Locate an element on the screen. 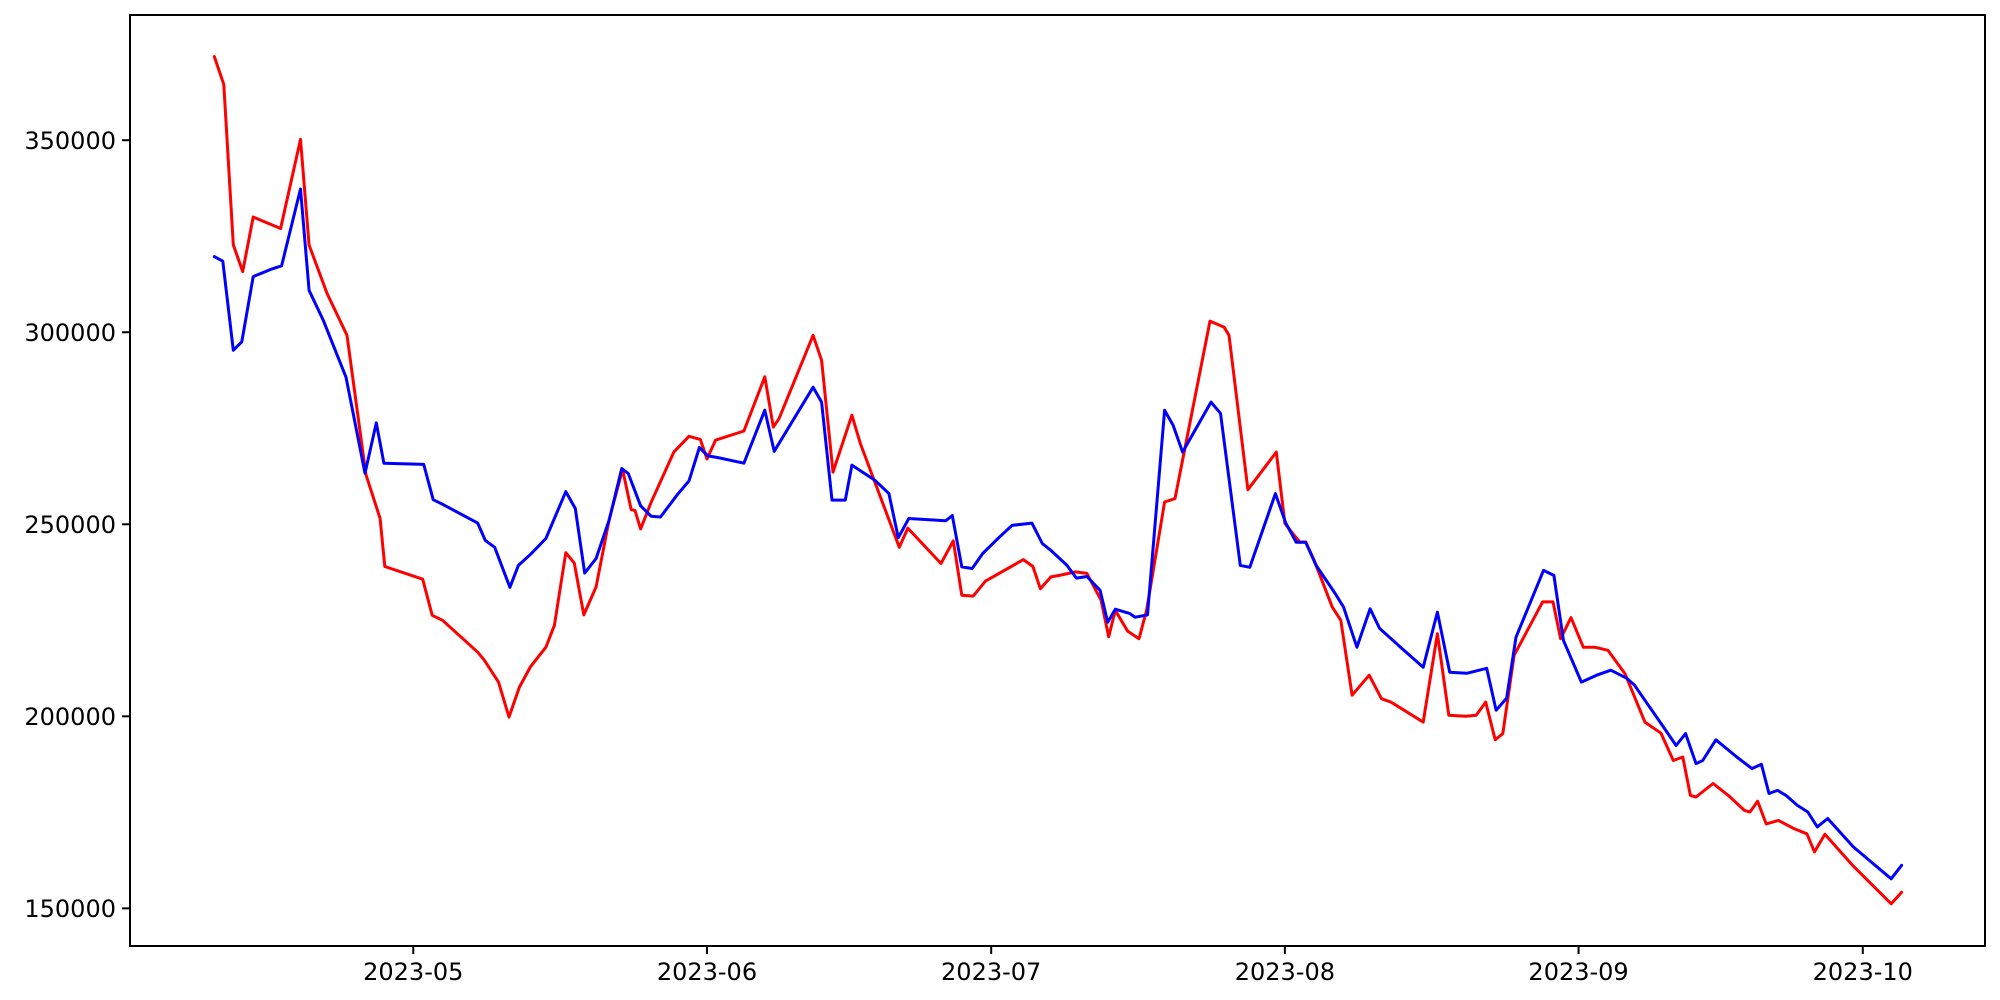 The width and height of the screenshot is (2000, 1000). x-tick-label: 2023-10 is located at coordinates (1863, 972).